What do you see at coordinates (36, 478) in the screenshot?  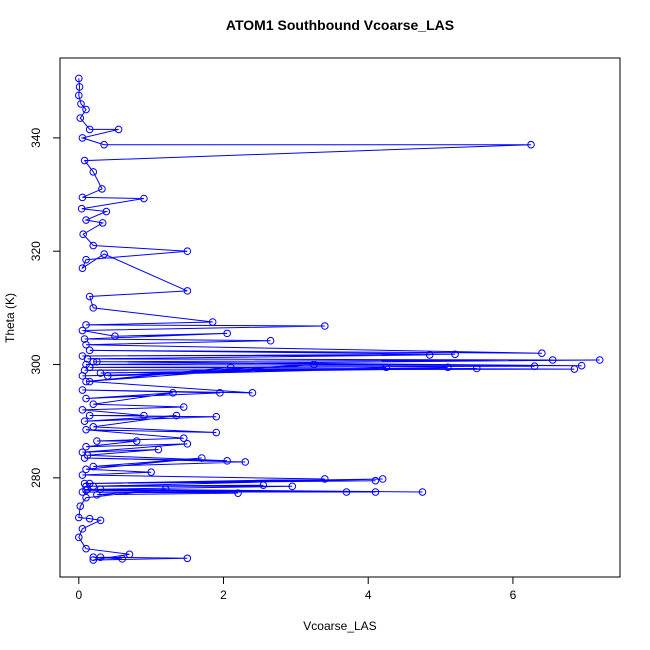 I see `y-tick-label: 280` at bounding box center [36, 478].